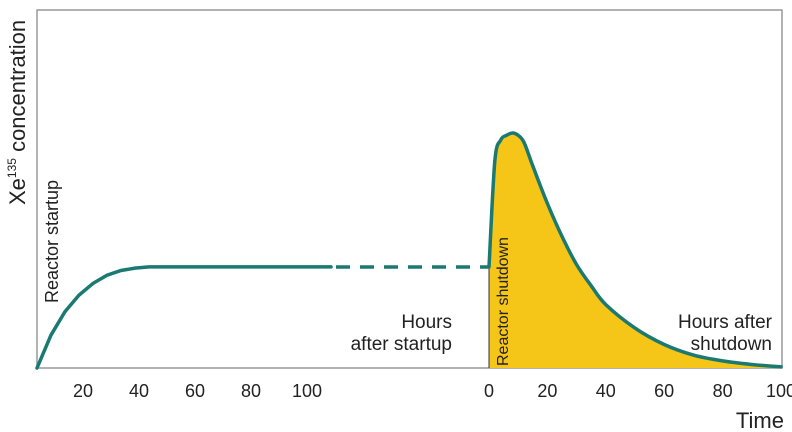 The height and width of the screenshot is (432, 792). I want to click on x-tick-label-startup: 60, so click(195, 391).